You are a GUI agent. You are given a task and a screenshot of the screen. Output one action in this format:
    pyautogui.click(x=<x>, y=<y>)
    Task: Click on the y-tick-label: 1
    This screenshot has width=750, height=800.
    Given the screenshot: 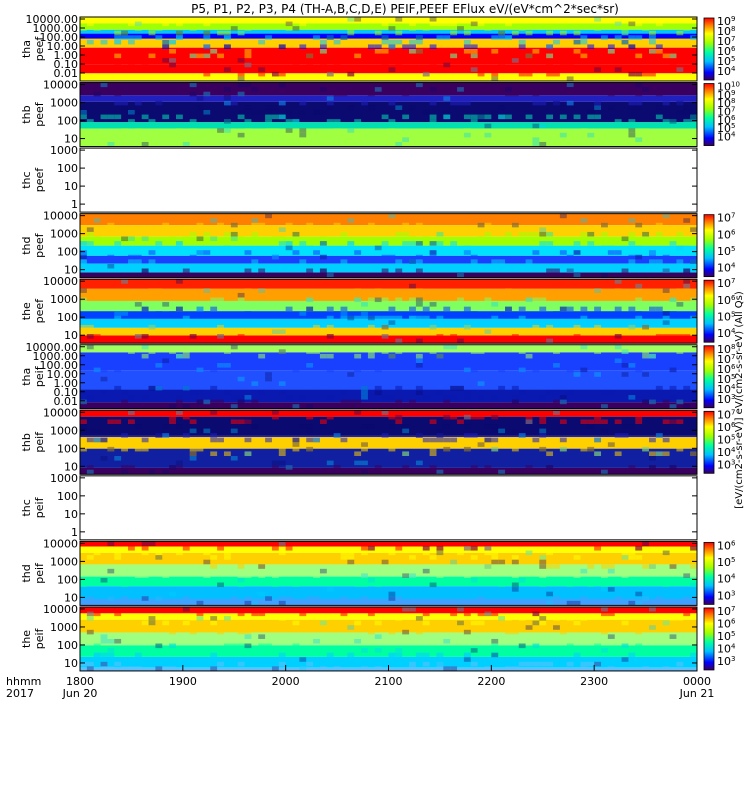 What is the action you would take?
    pyautogui.click(x=74, y=532)
    